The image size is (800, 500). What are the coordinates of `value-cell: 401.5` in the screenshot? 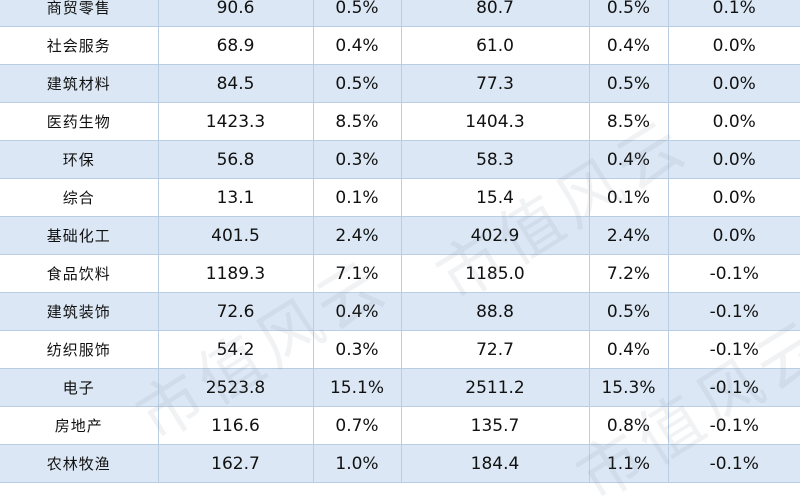 It's located at (236, 235).